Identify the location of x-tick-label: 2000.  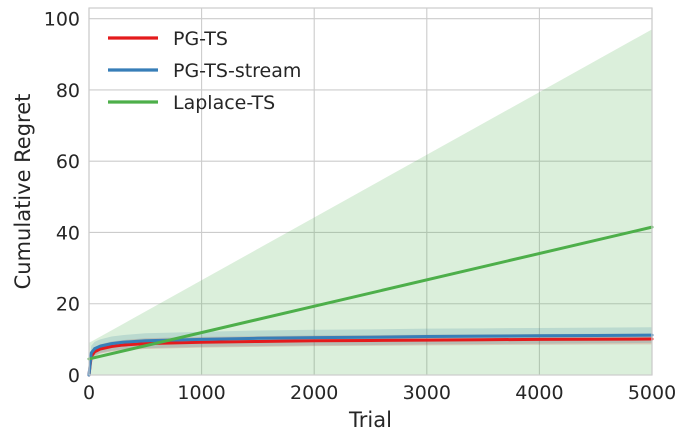
(314, 393).